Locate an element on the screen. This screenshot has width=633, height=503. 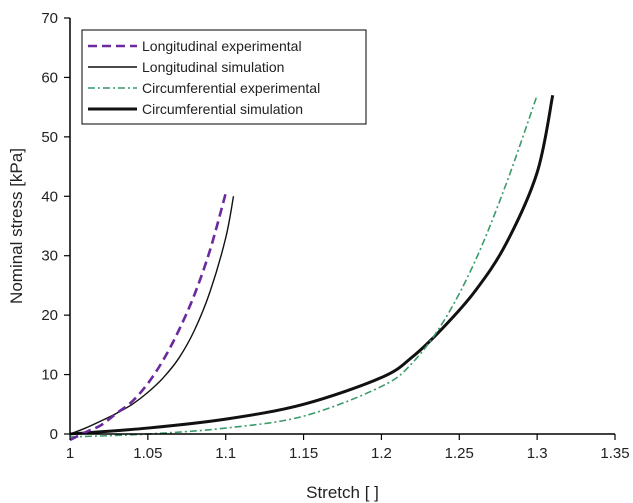
y-tick-label: 70 is located at coordinates (49, 18).